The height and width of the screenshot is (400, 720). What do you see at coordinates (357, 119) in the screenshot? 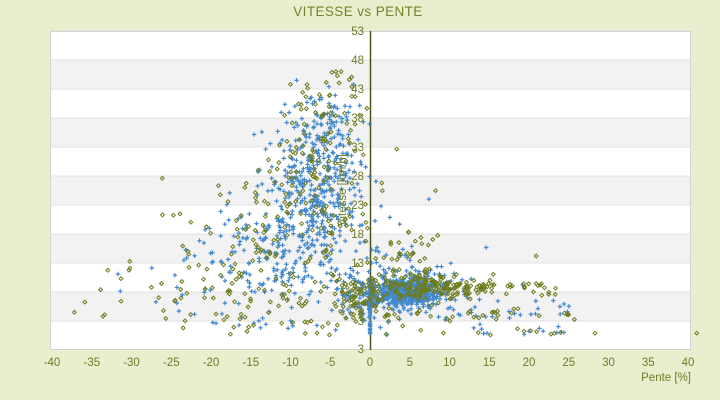
I see `y-tick-label: 38` at bounding box center [357, 119].